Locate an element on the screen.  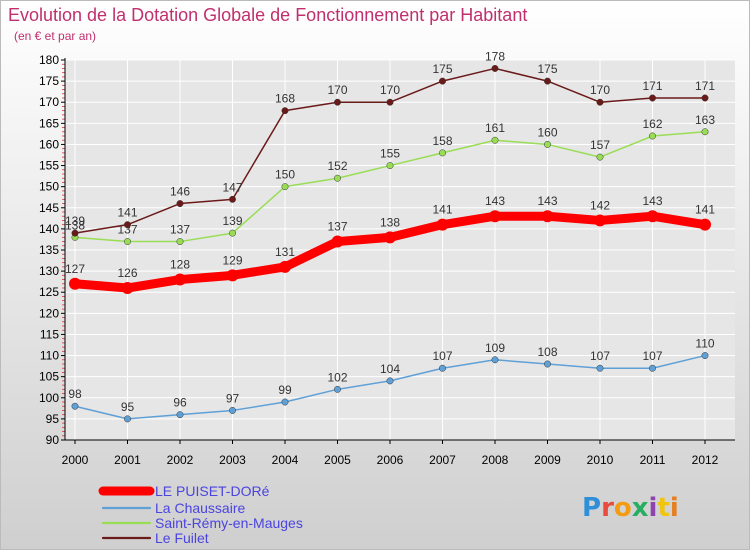
x-tick-label: 2009 is located at coordinates (547, 460).